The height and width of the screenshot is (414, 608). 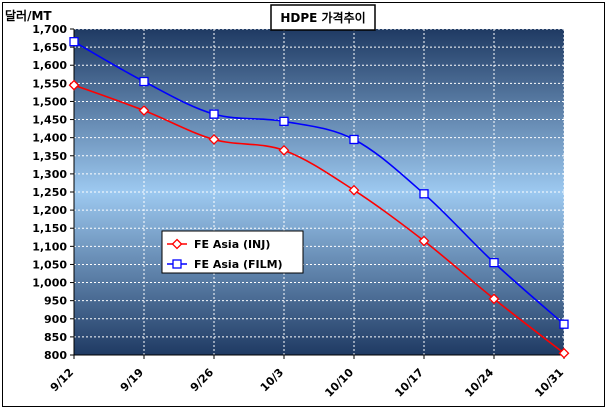 What do you see at coordinates (238, 264) in the screenshot?
I see `legend-entry: FE Asia (FILM)` at bounding box center [238, 264].